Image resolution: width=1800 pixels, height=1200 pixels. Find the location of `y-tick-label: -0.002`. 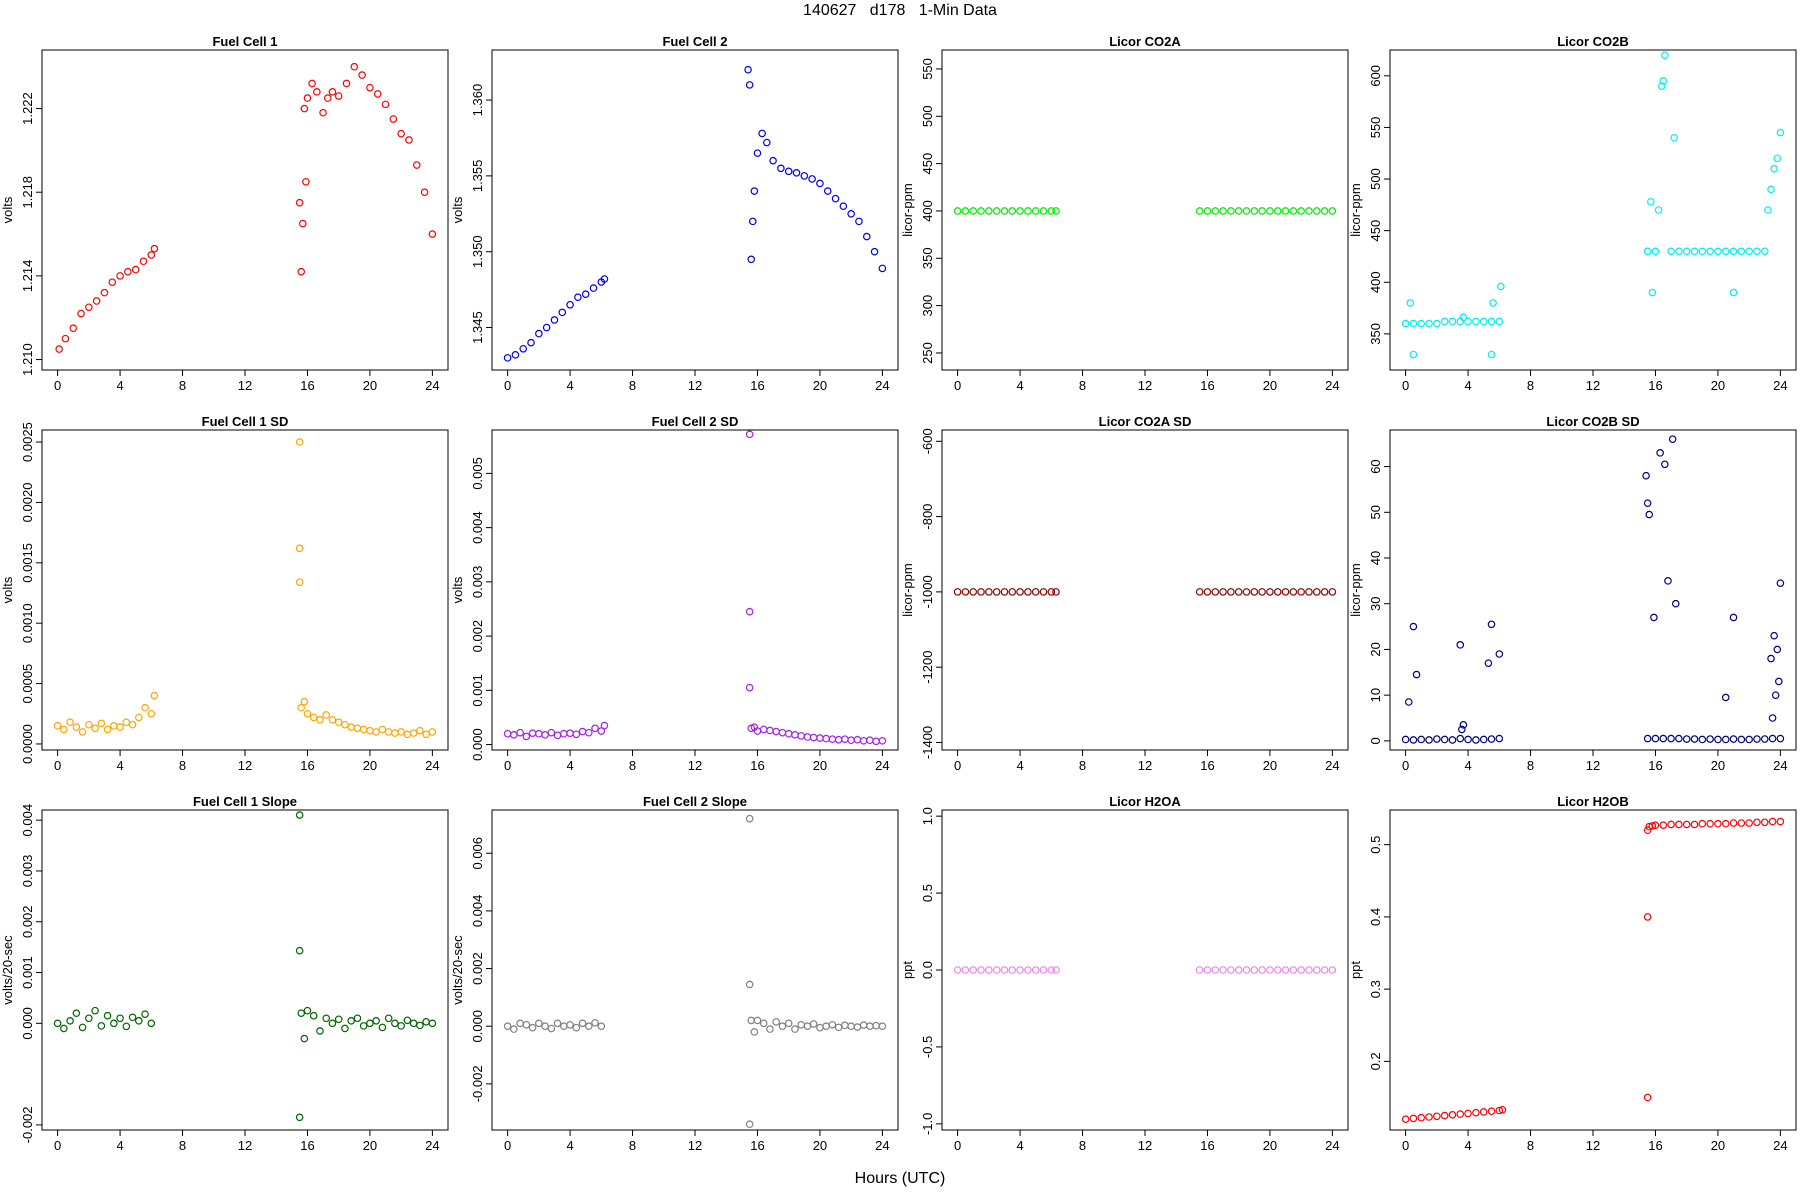

y-tick-label: -0.002 is located at coordinates (477, 1083).